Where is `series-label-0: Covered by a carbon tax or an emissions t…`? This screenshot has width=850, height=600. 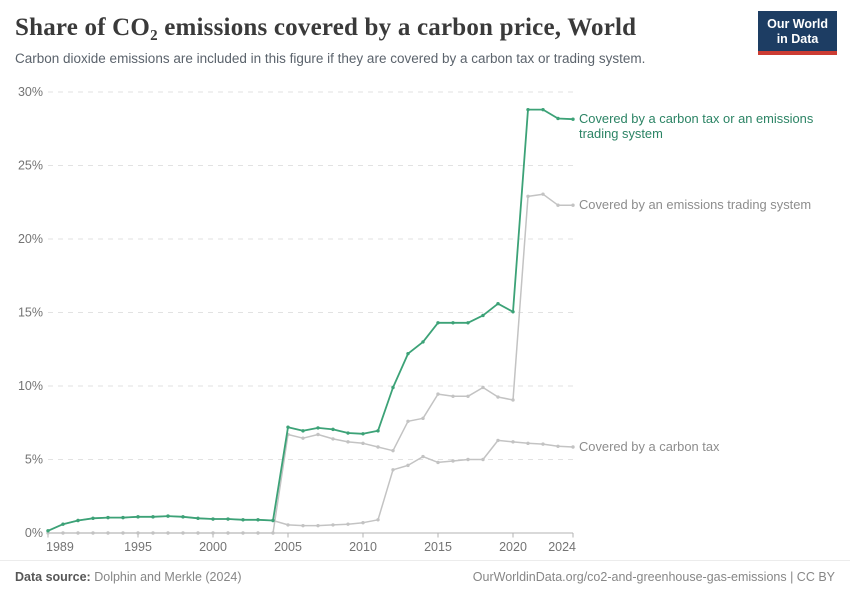 series-label-0: Covered by a carbon tax or an emissions t… is located at coordinates (696, 126).